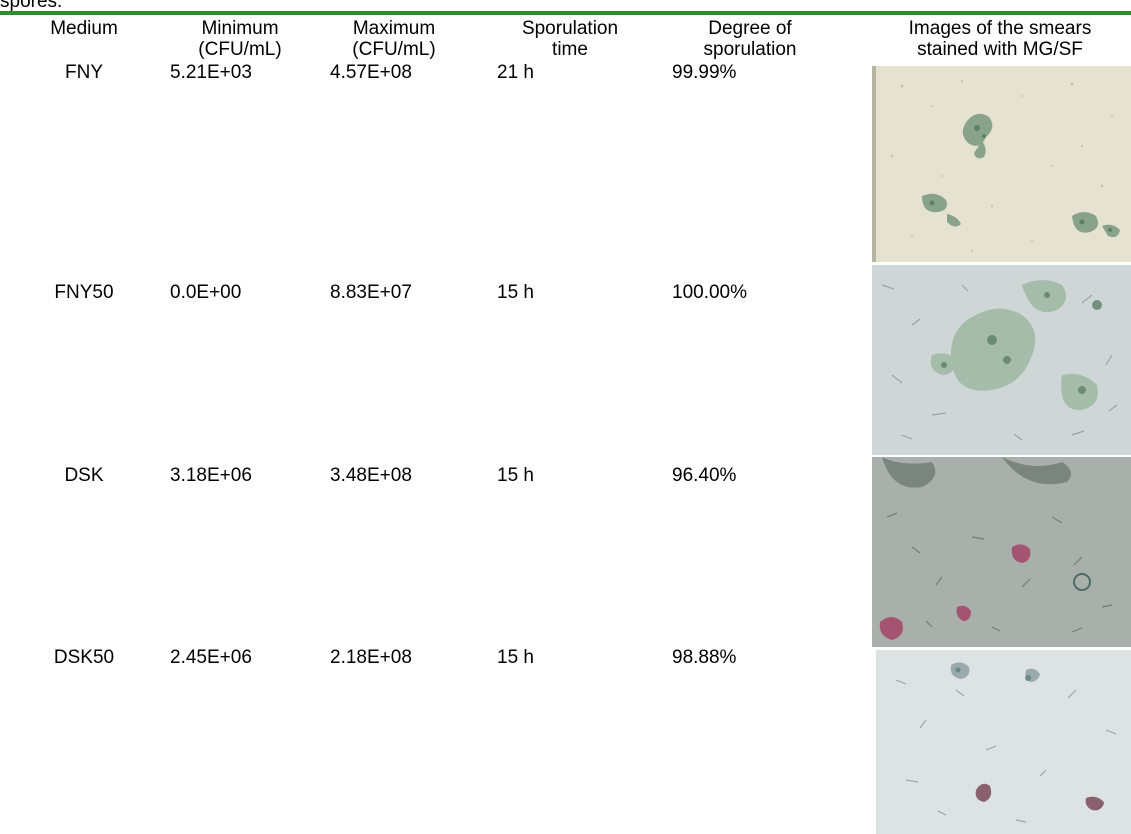  I want to click on row-minimum: 0.0E+00, so click(206, 292).